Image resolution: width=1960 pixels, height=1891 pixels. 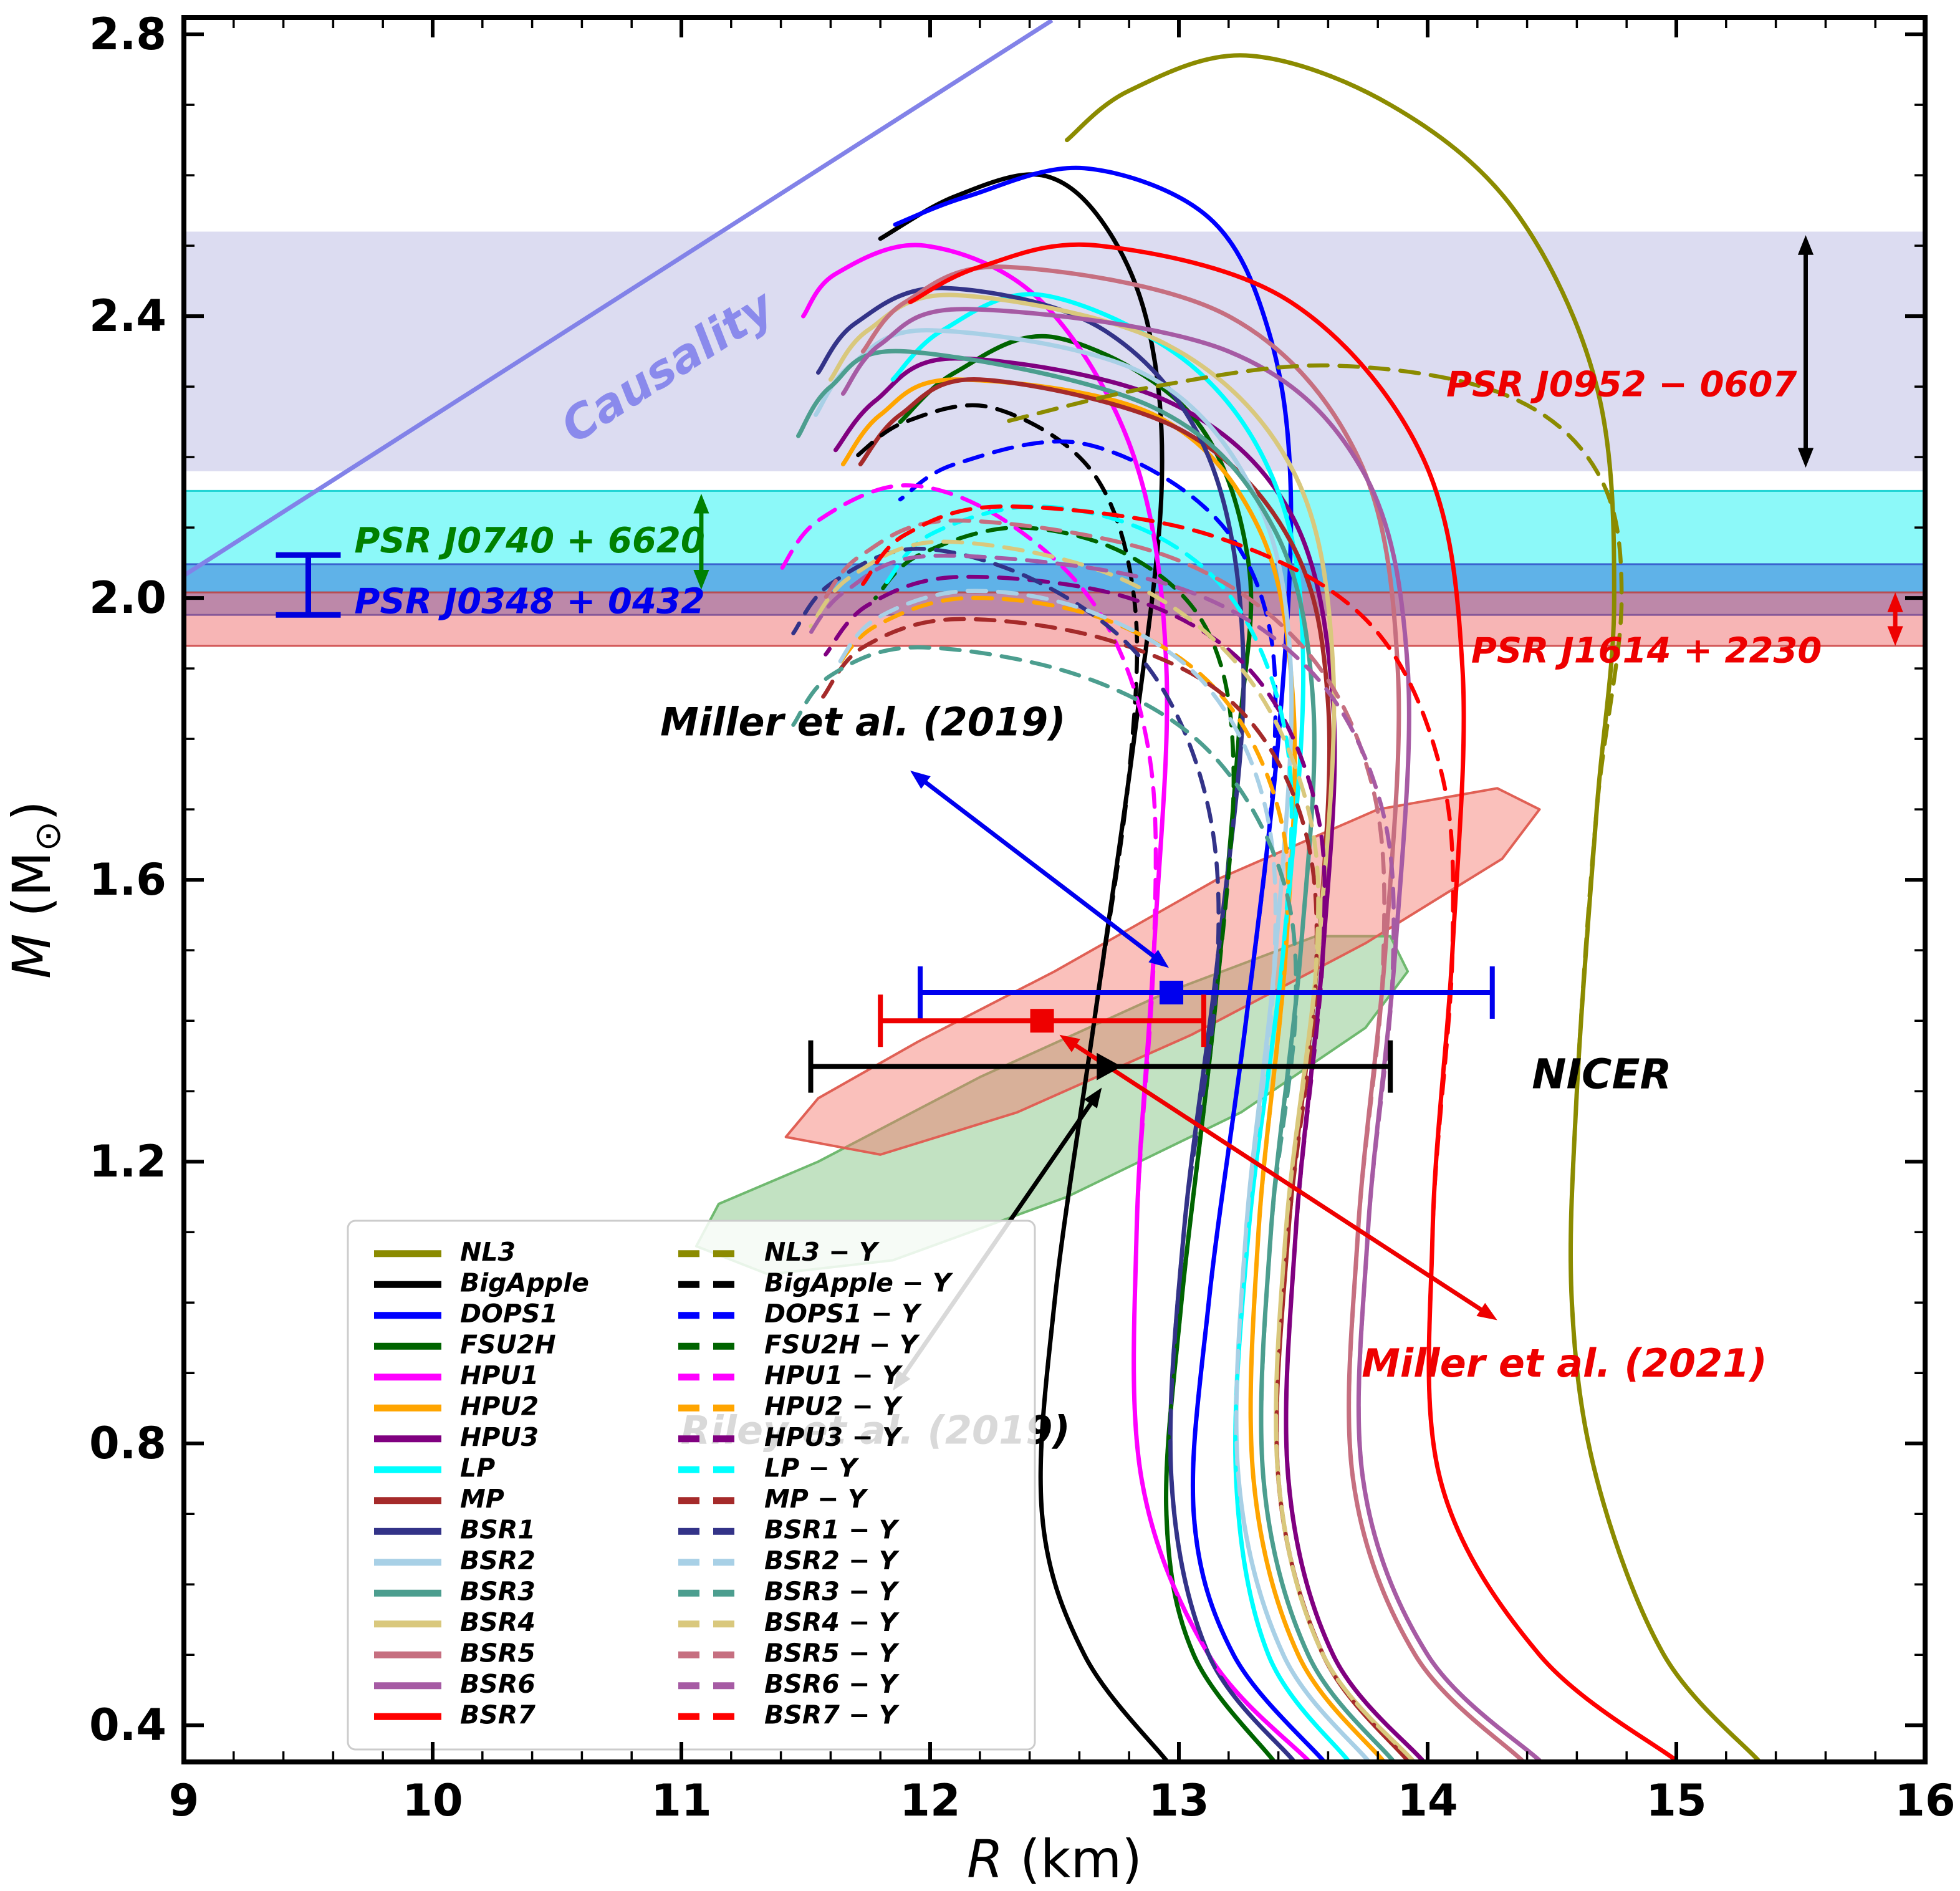 What do you see at coordinates (1178, 1800) in the screenshot?
I see `x-tick-label: 13` at bounding box center [1178, 1800].